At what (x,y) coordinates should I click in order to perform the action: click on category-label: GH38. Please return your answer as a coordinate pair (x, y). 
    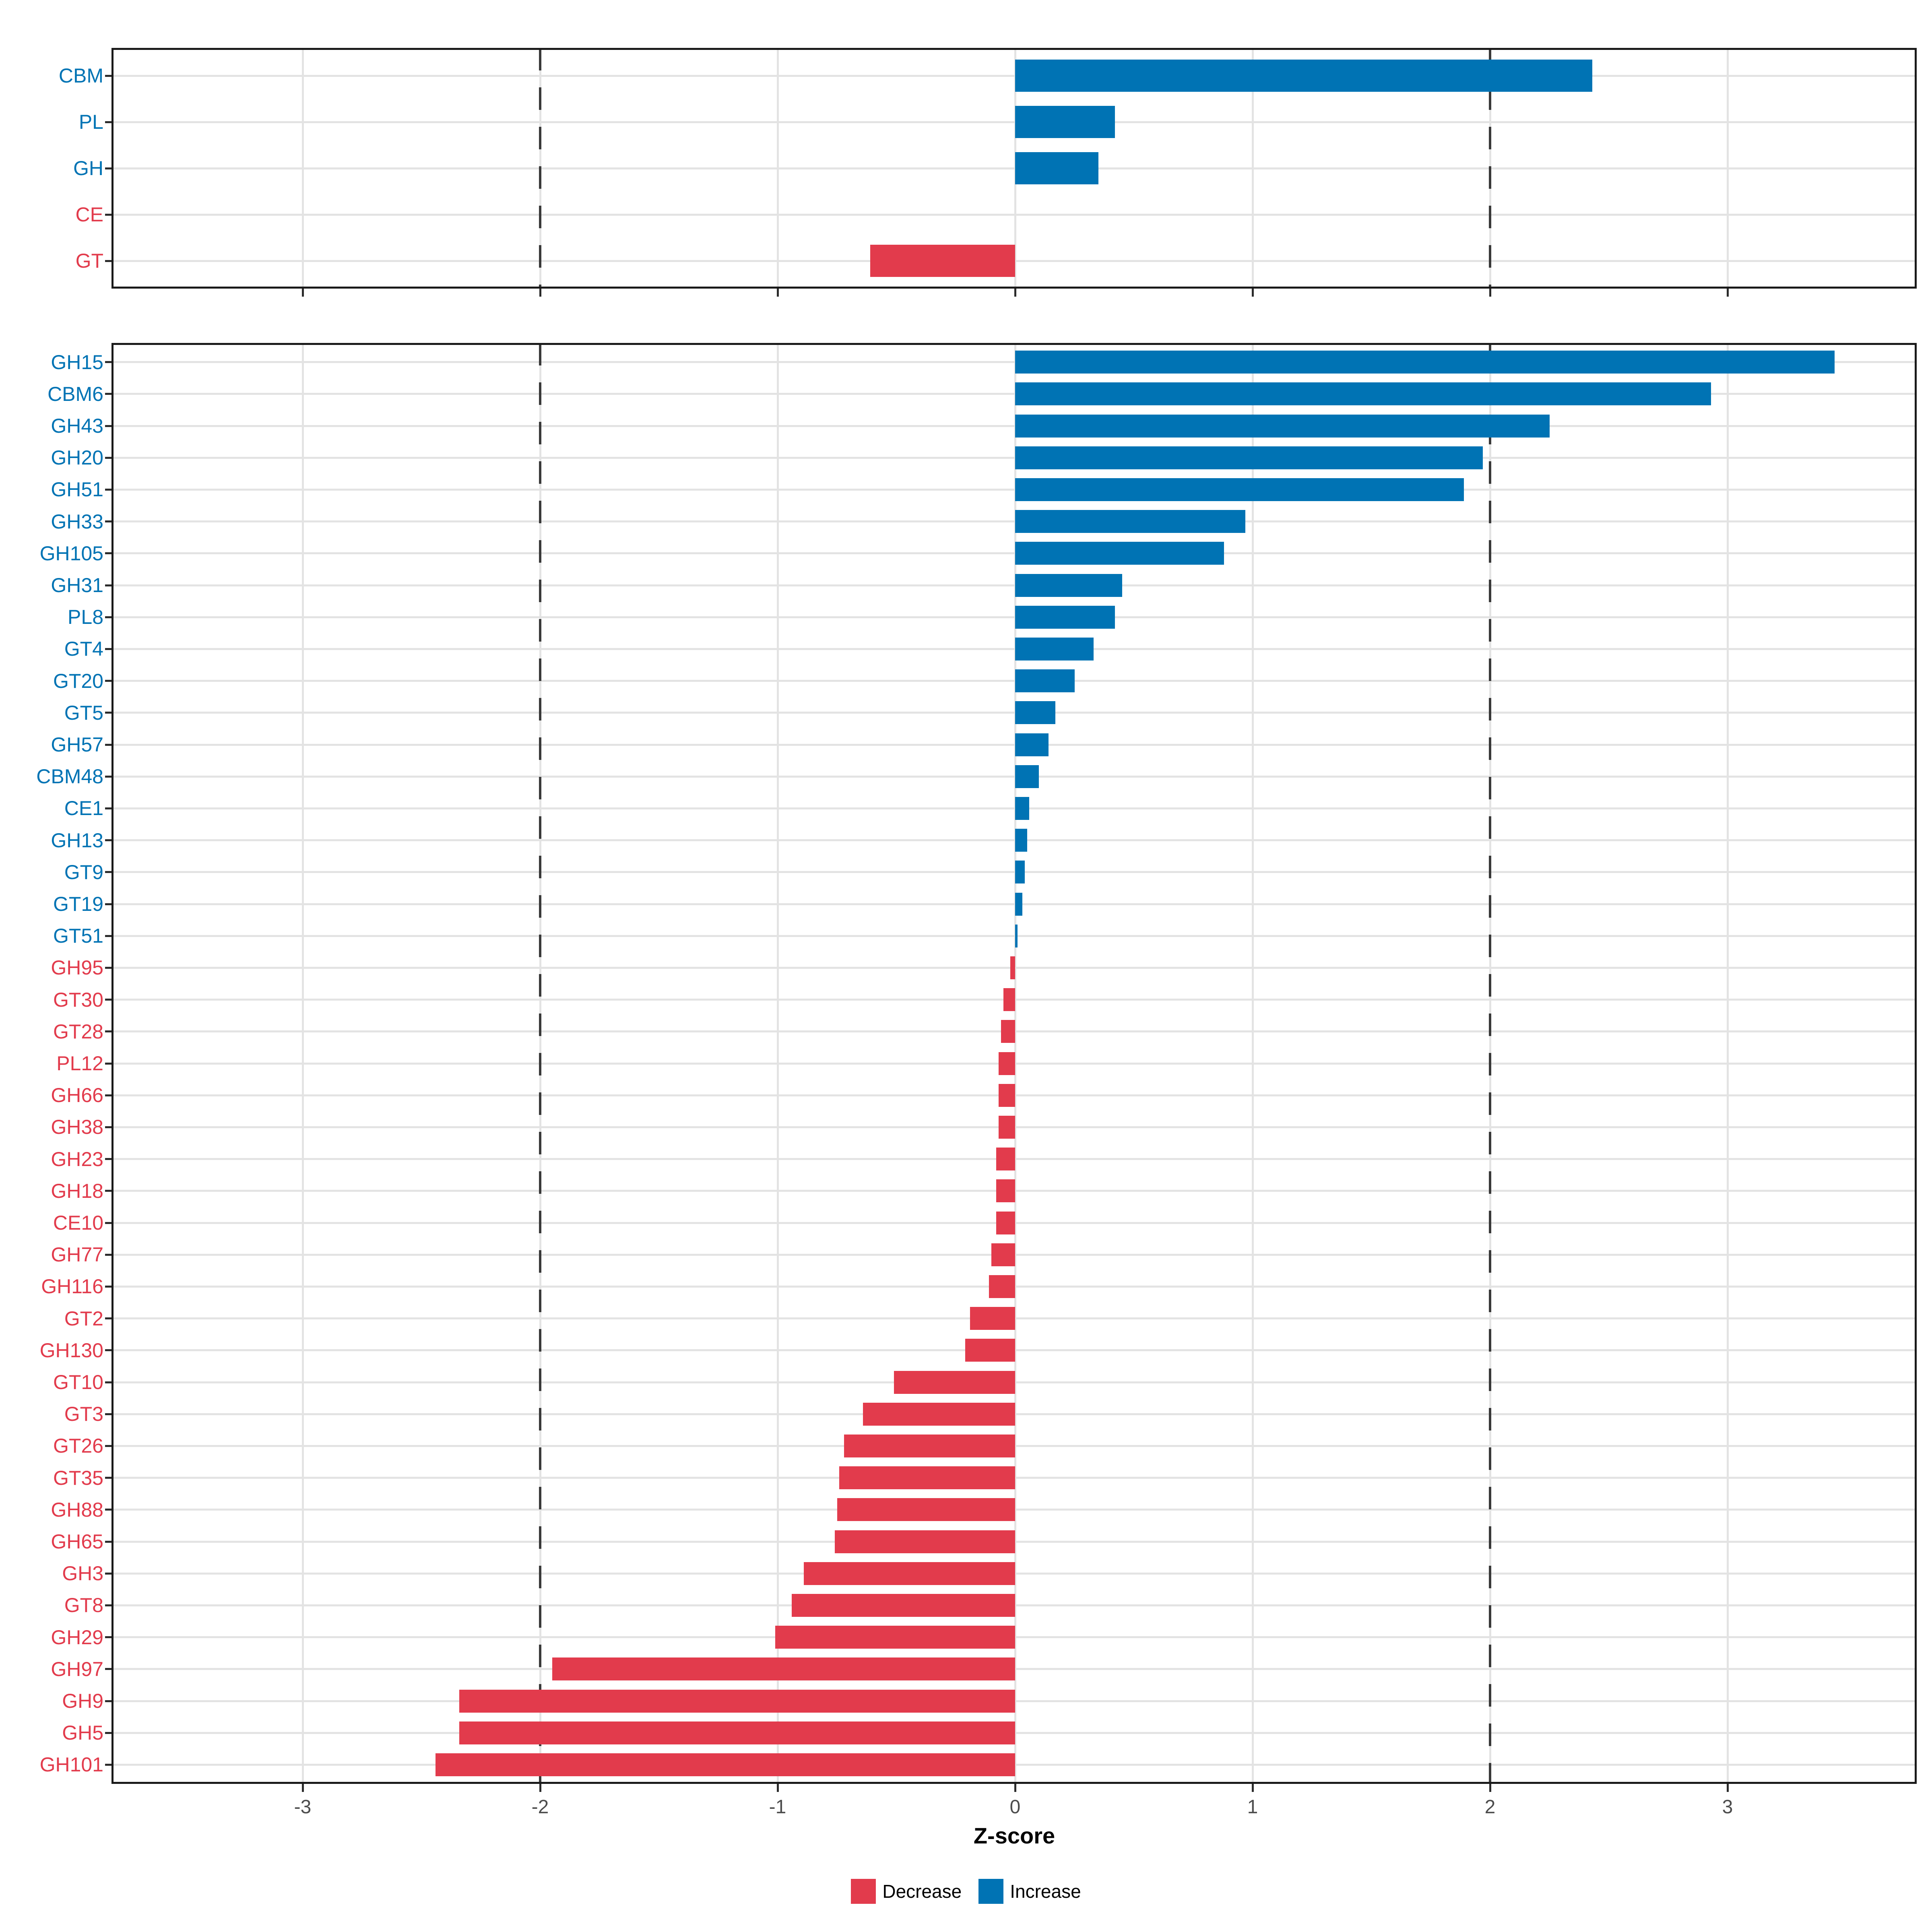
    Looking at the image, I should click on (77, 1127).